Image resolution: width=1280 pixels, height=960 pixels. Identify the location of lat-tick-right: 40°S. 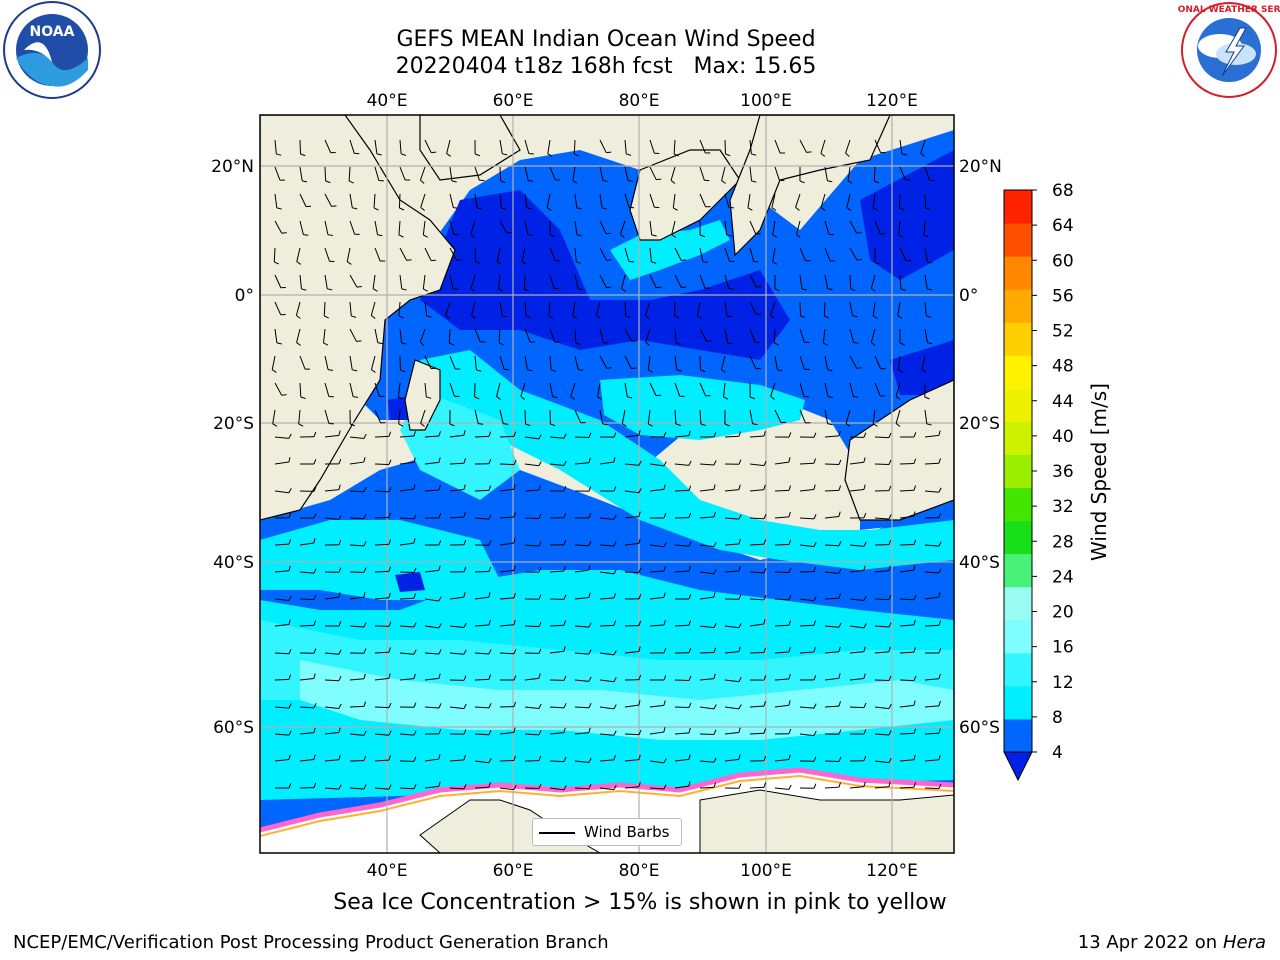
(979, 563).